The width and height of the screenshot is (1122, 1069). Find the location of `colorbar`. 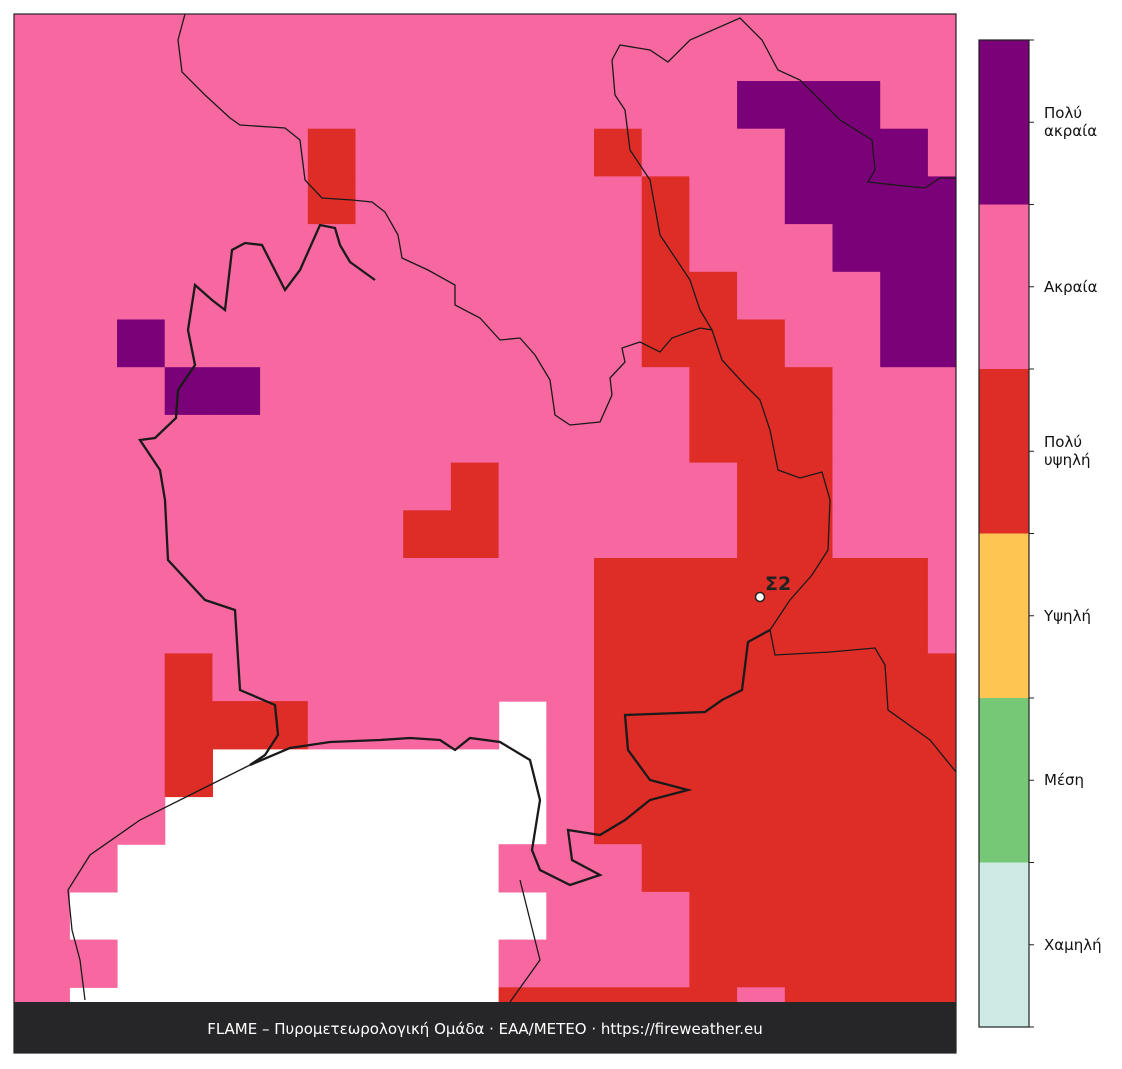

colorbar is located at coordinates (1006, 533).